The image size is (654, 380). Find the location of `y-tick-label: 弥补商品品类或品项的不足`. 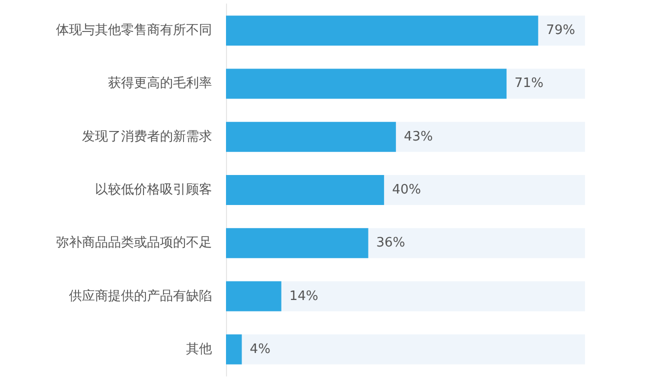

y-tick-label: 弥补商品品类或品项的不足 is located at coordinates (134, 243).